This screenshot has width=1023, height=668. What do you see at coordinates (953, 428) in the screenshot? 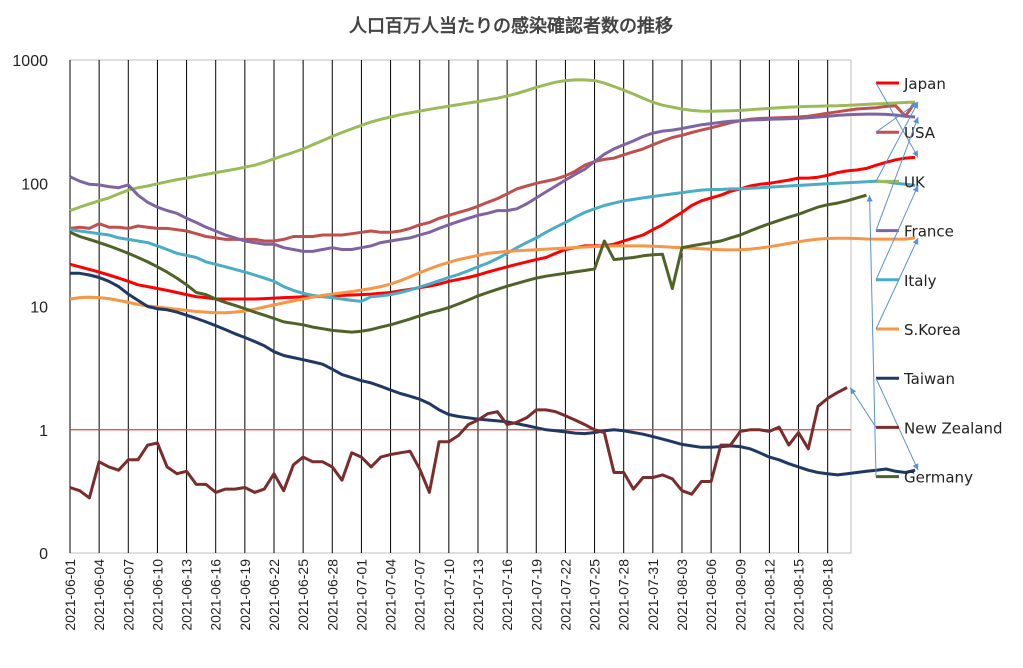
I see `legend-label: New Zealand` at bounding box center [953, 428].